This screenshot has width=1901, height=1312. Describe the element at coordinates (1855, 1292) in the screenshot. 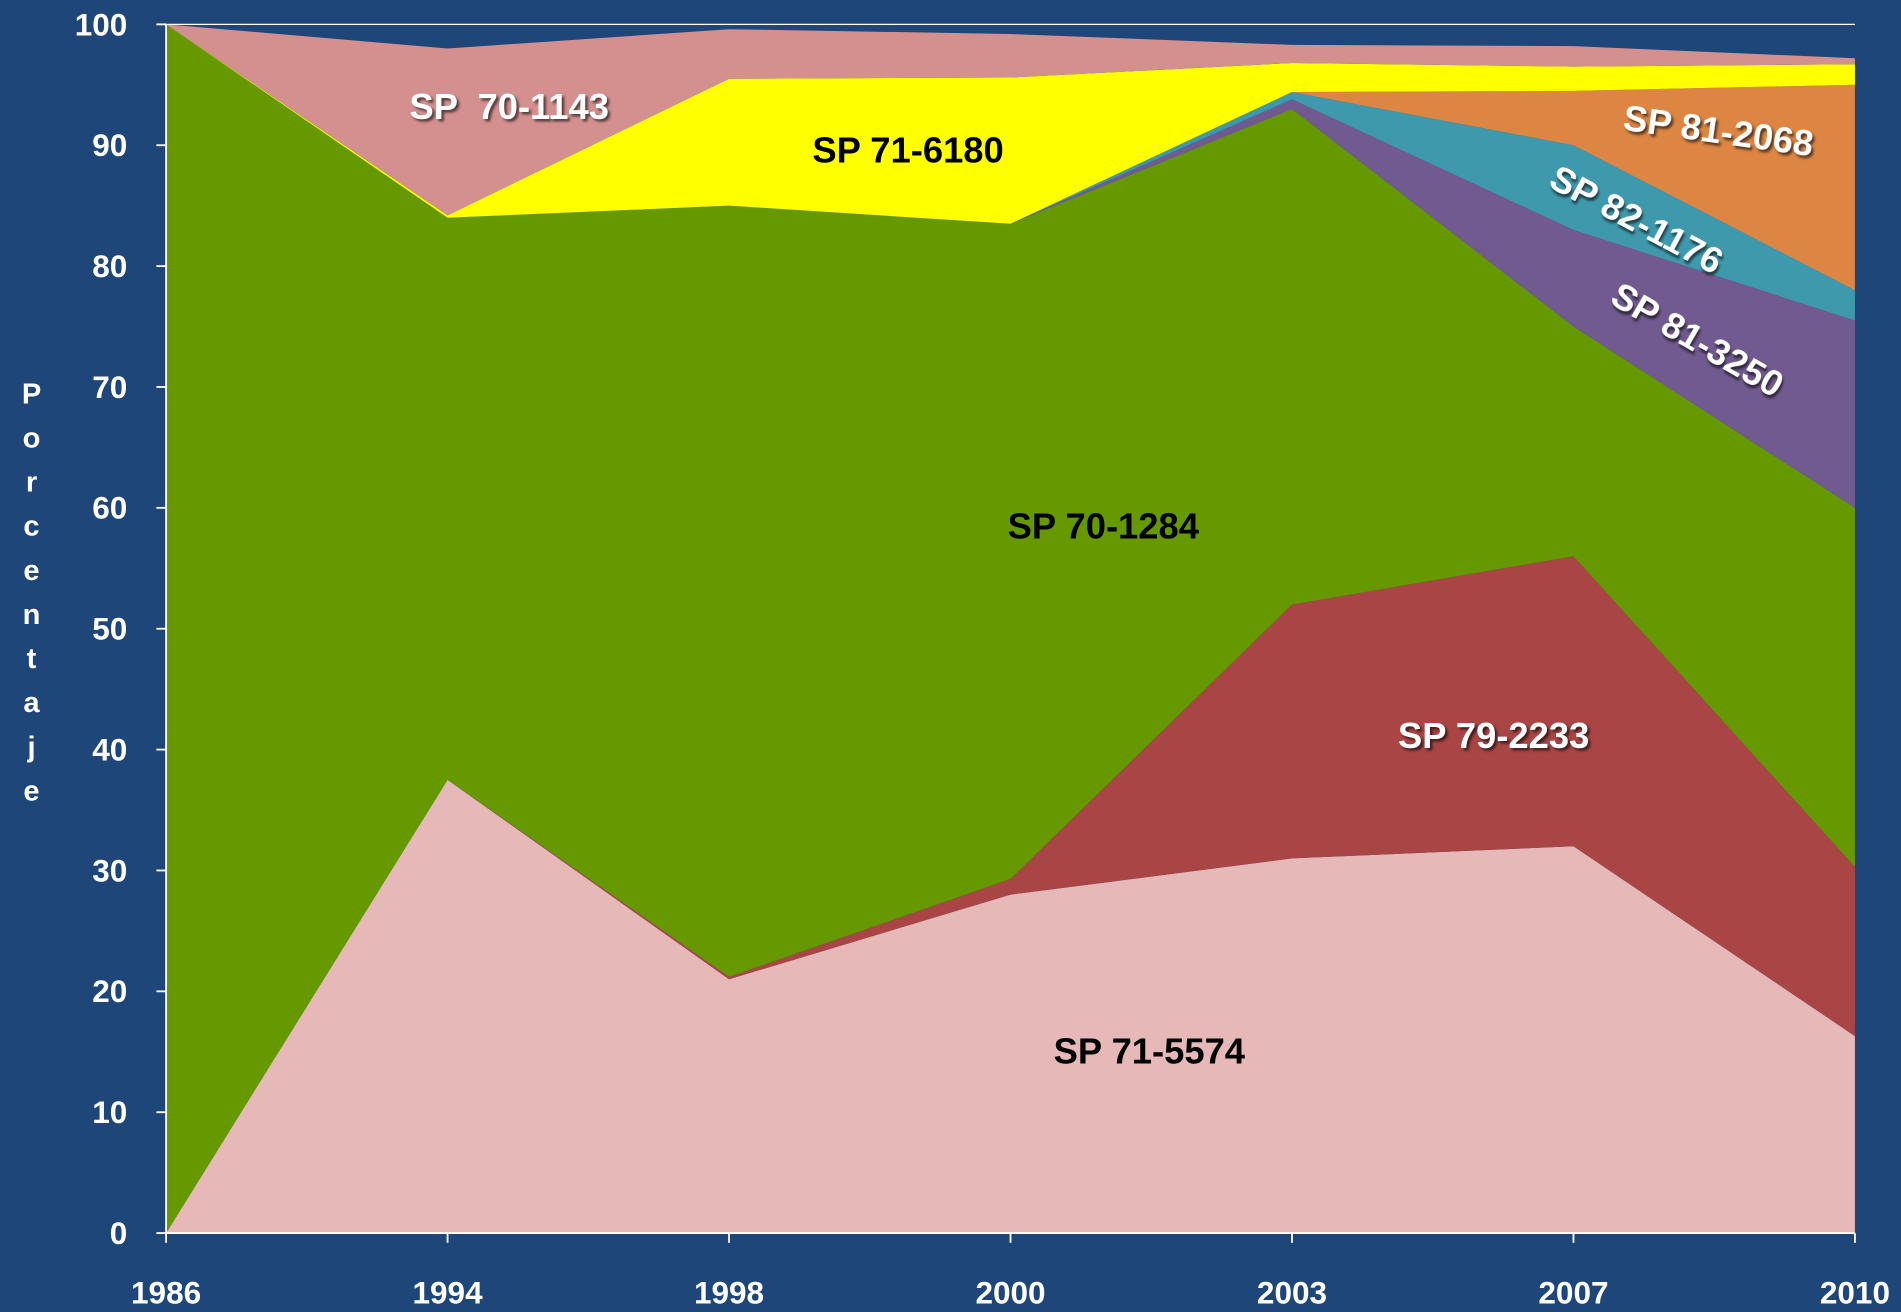

I see `x-tick-label: 2010` at that location.